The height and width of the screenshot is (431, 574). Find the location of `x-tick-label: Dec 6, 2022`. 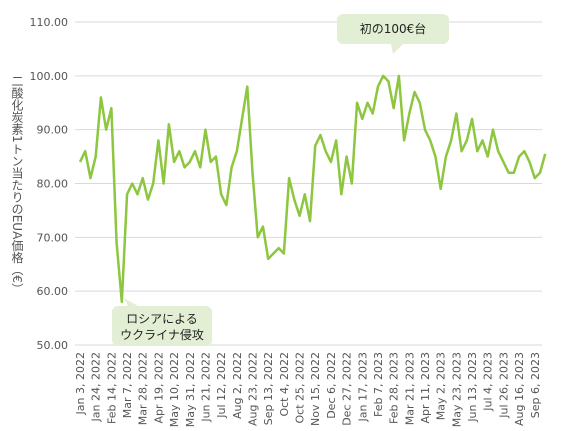

x-tick-label: Dec 6, 2022 is located at coordinates (331, 385).